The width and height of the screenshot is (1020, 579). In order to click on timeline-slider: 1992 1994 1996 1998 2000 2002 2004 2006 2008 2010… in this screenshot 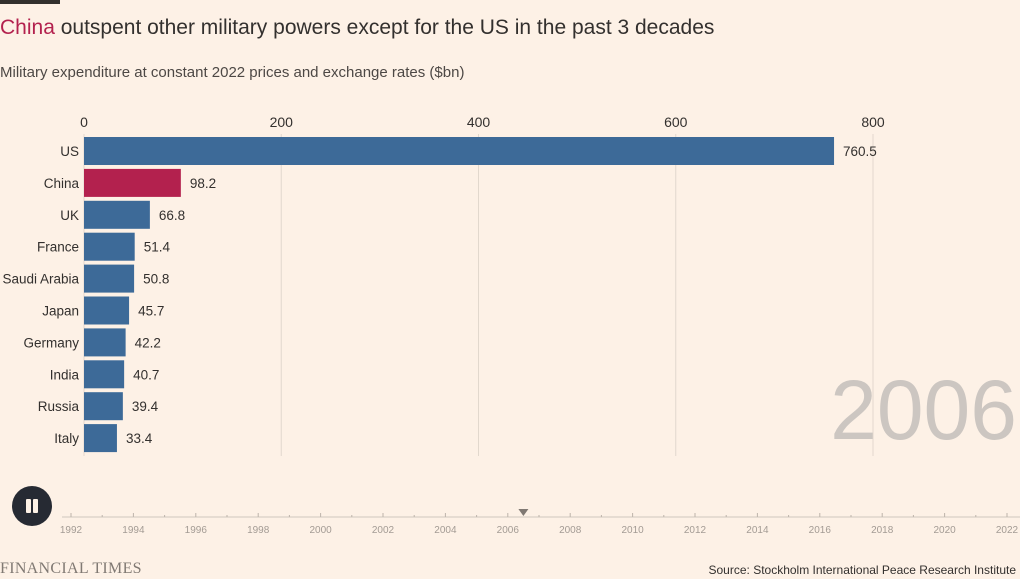, I will do `click(540, 522)`.